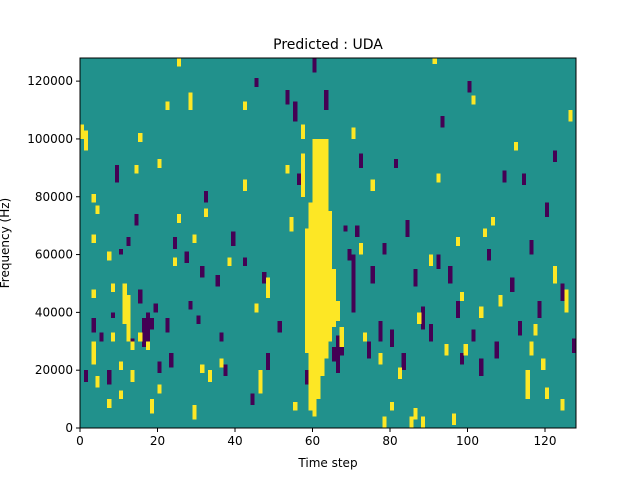  What do you see at coordinates (54, 197) in the screenshot?
I see `y-tick-label: 80000` at bounding box center [54, 197].